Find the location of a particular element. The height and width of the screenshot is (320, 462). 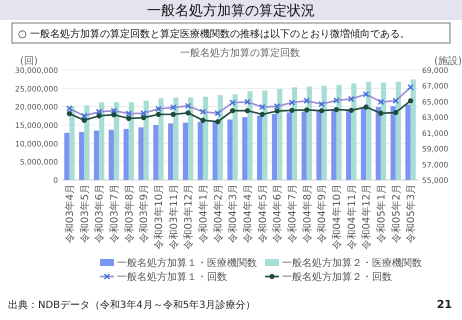

y-axis-title: (回) is located at coordinates (29, 61).